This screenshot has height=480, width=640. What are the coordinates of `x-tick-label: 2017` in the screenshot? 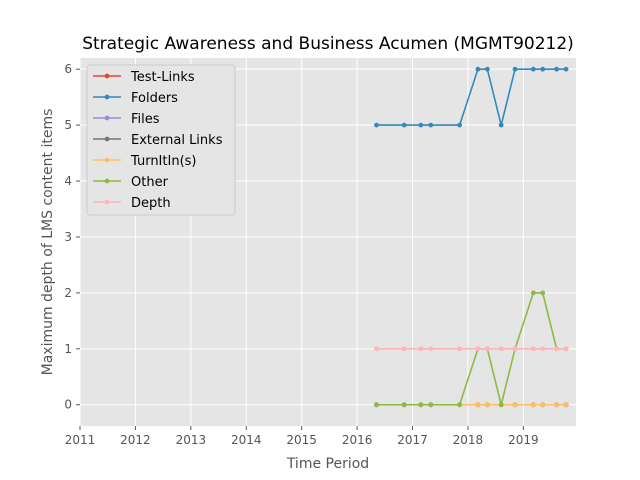 It's located at (412, 440).